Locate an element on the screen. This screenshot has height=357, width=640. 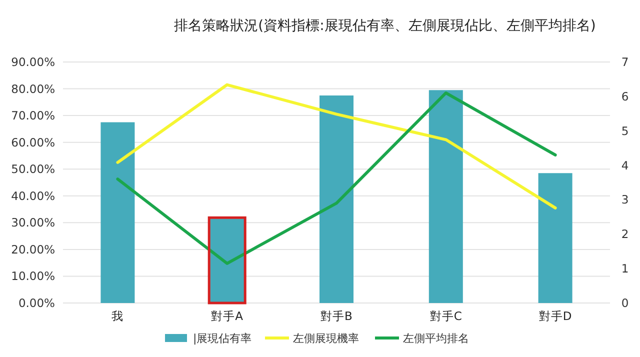
x-tick-label: 我 is located at coordinates (118, 316).